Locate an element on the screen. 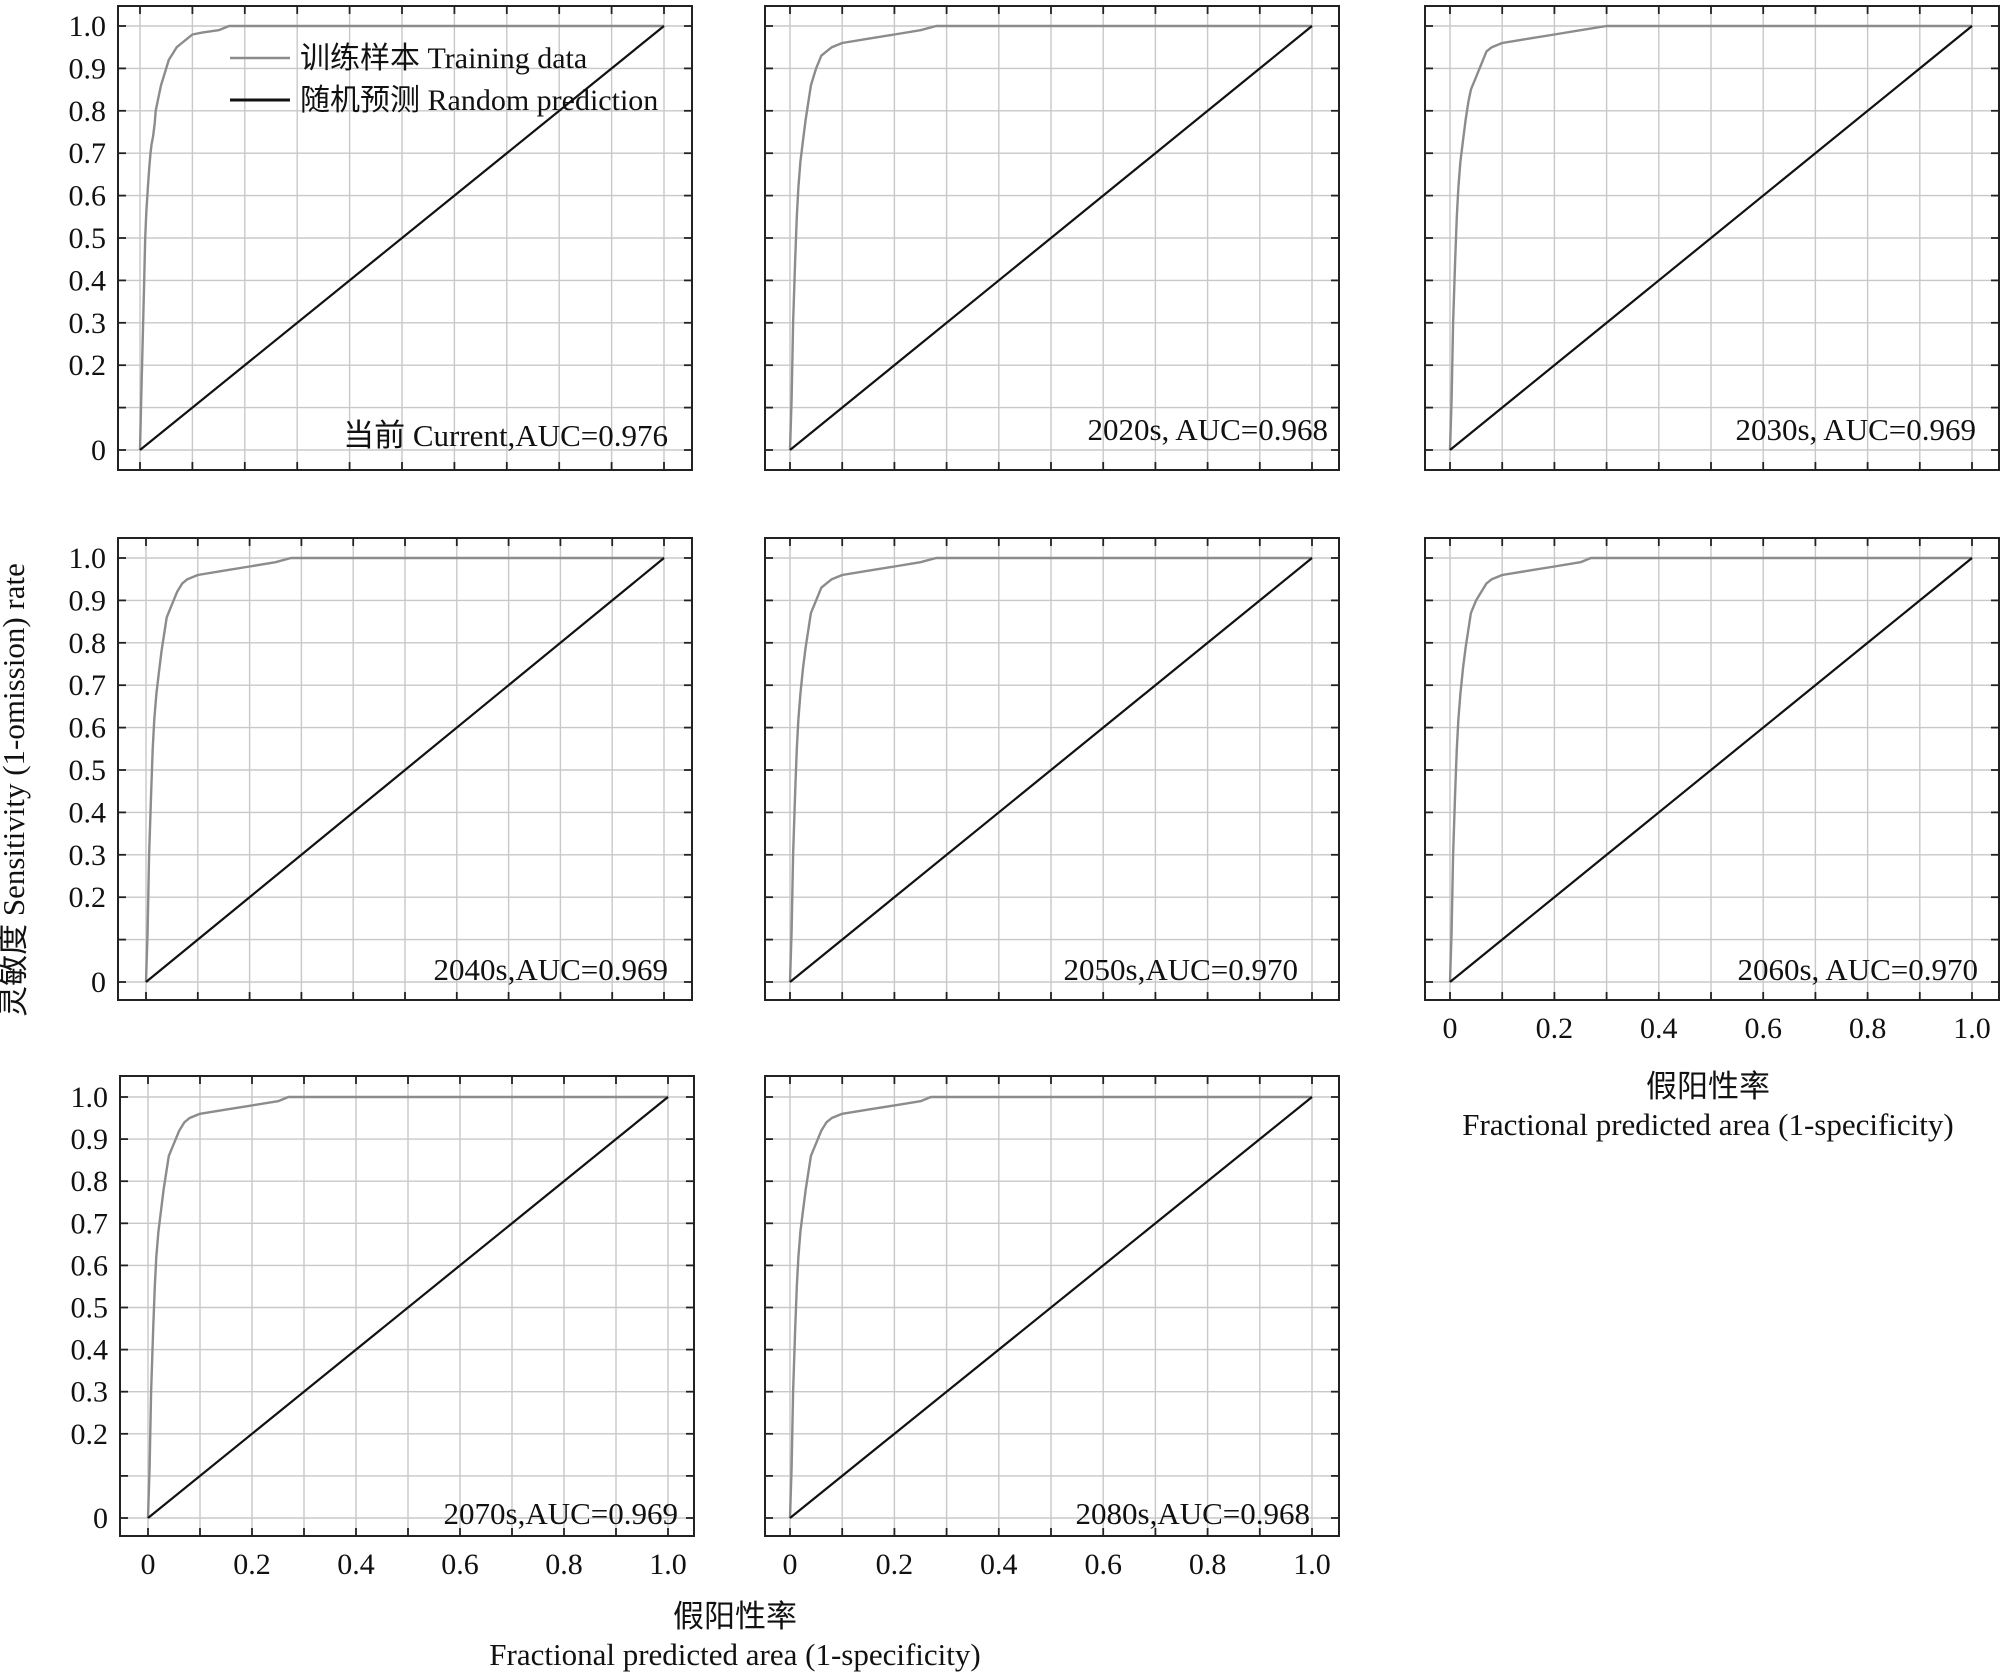 The height and width of the screenshot is (1674, 2002). y-tick-label: 0.5 is located at coordinates (88, 770).